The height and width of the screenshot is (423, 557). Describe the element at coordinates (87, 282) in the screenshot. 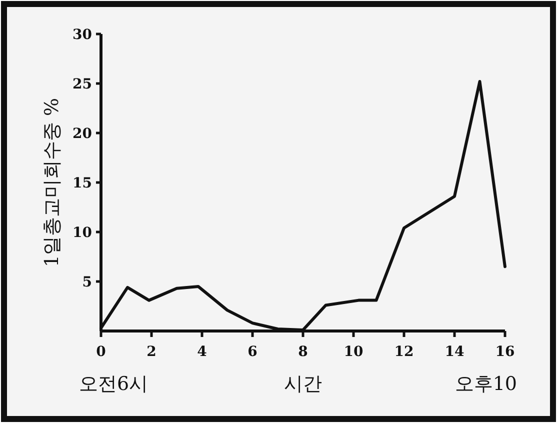

I see `y-tick-label: 5` at that location.